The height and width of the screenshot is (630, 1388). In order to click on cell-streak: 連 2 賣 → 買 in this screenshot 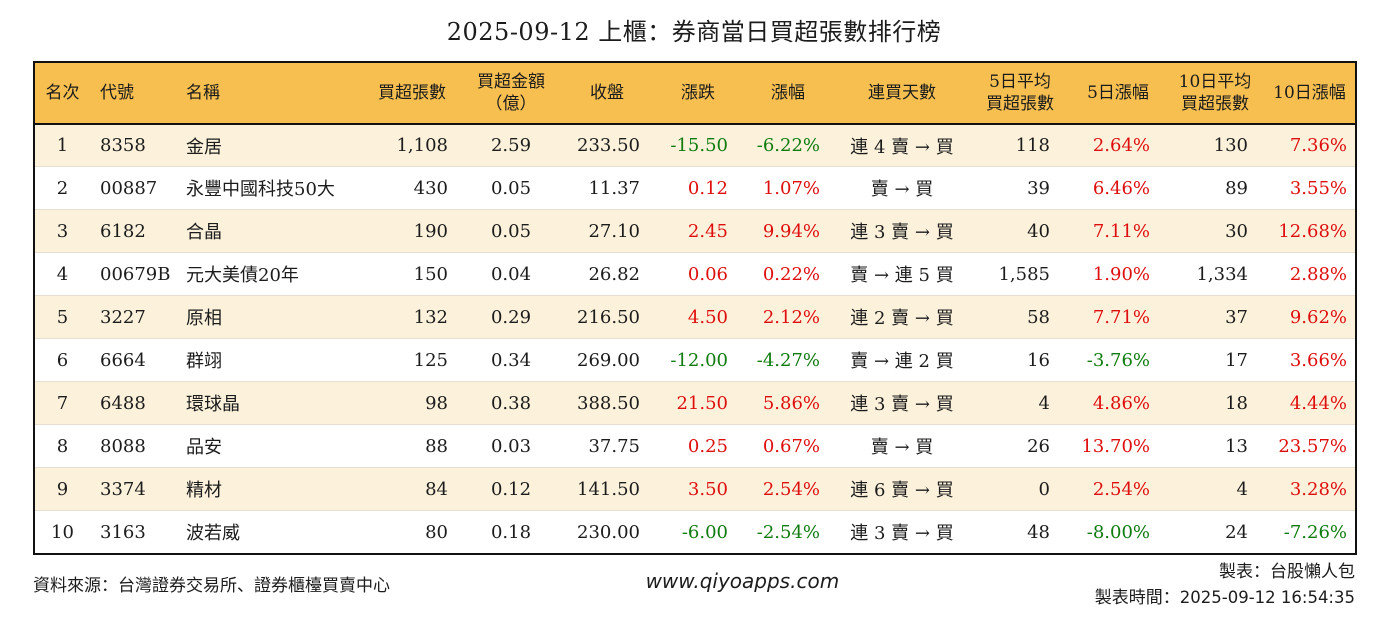, I will do `click(902, 317)`.